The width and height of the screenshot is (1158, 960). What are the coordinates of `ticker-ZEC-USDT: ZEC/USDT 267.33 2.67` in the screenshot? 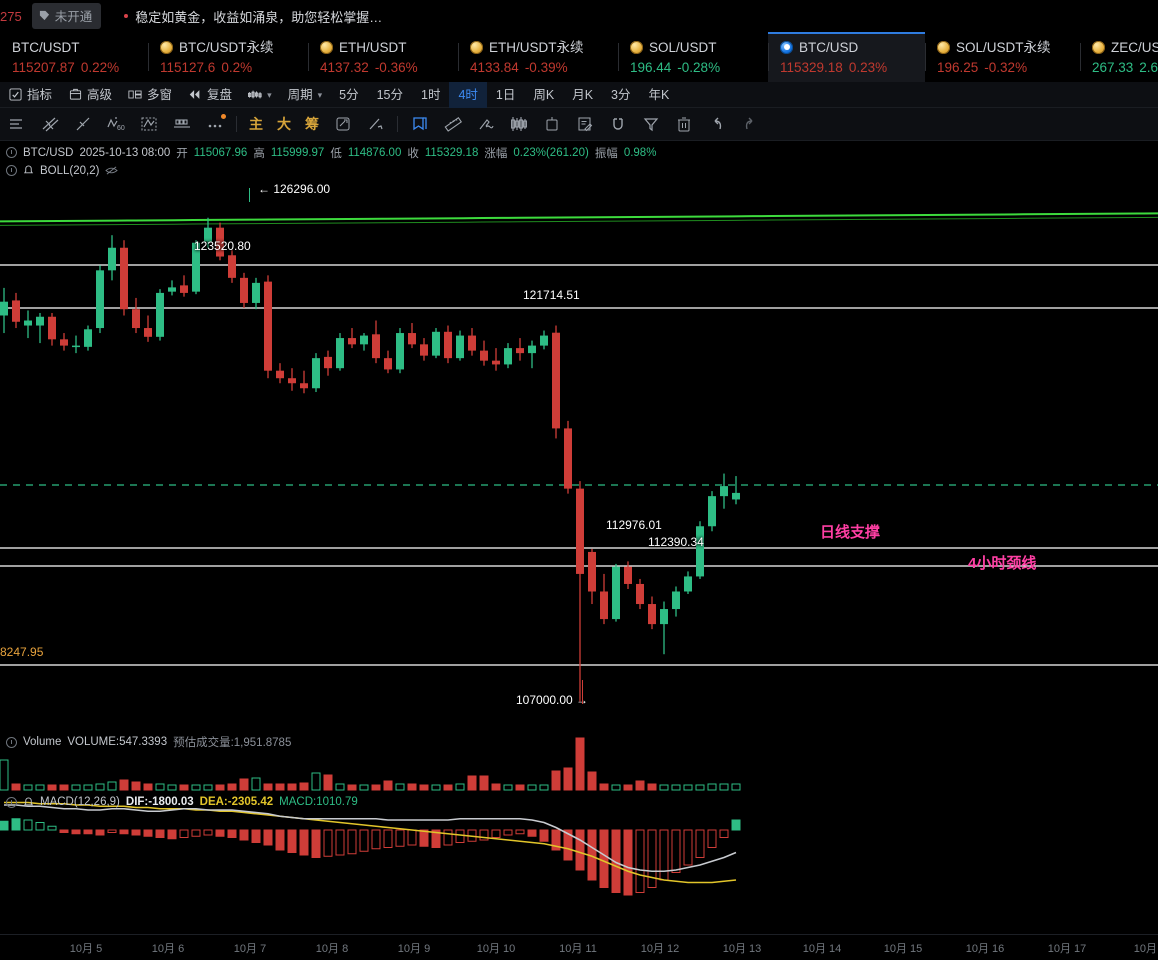 It's located at (1119, 57).